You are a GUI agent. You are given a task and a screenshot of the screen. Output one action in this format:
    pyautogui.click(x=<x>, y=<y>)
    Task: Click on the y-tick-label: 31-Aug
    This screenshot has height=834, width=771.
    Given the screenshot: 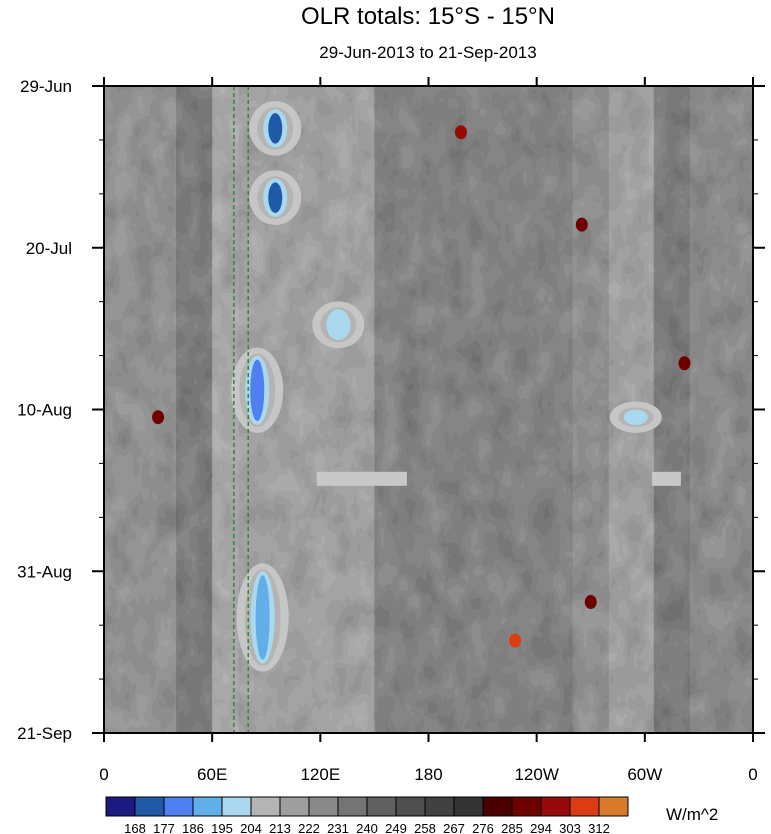 What is the action you would take?
    pyautogui.click(x=44, y=571)
    